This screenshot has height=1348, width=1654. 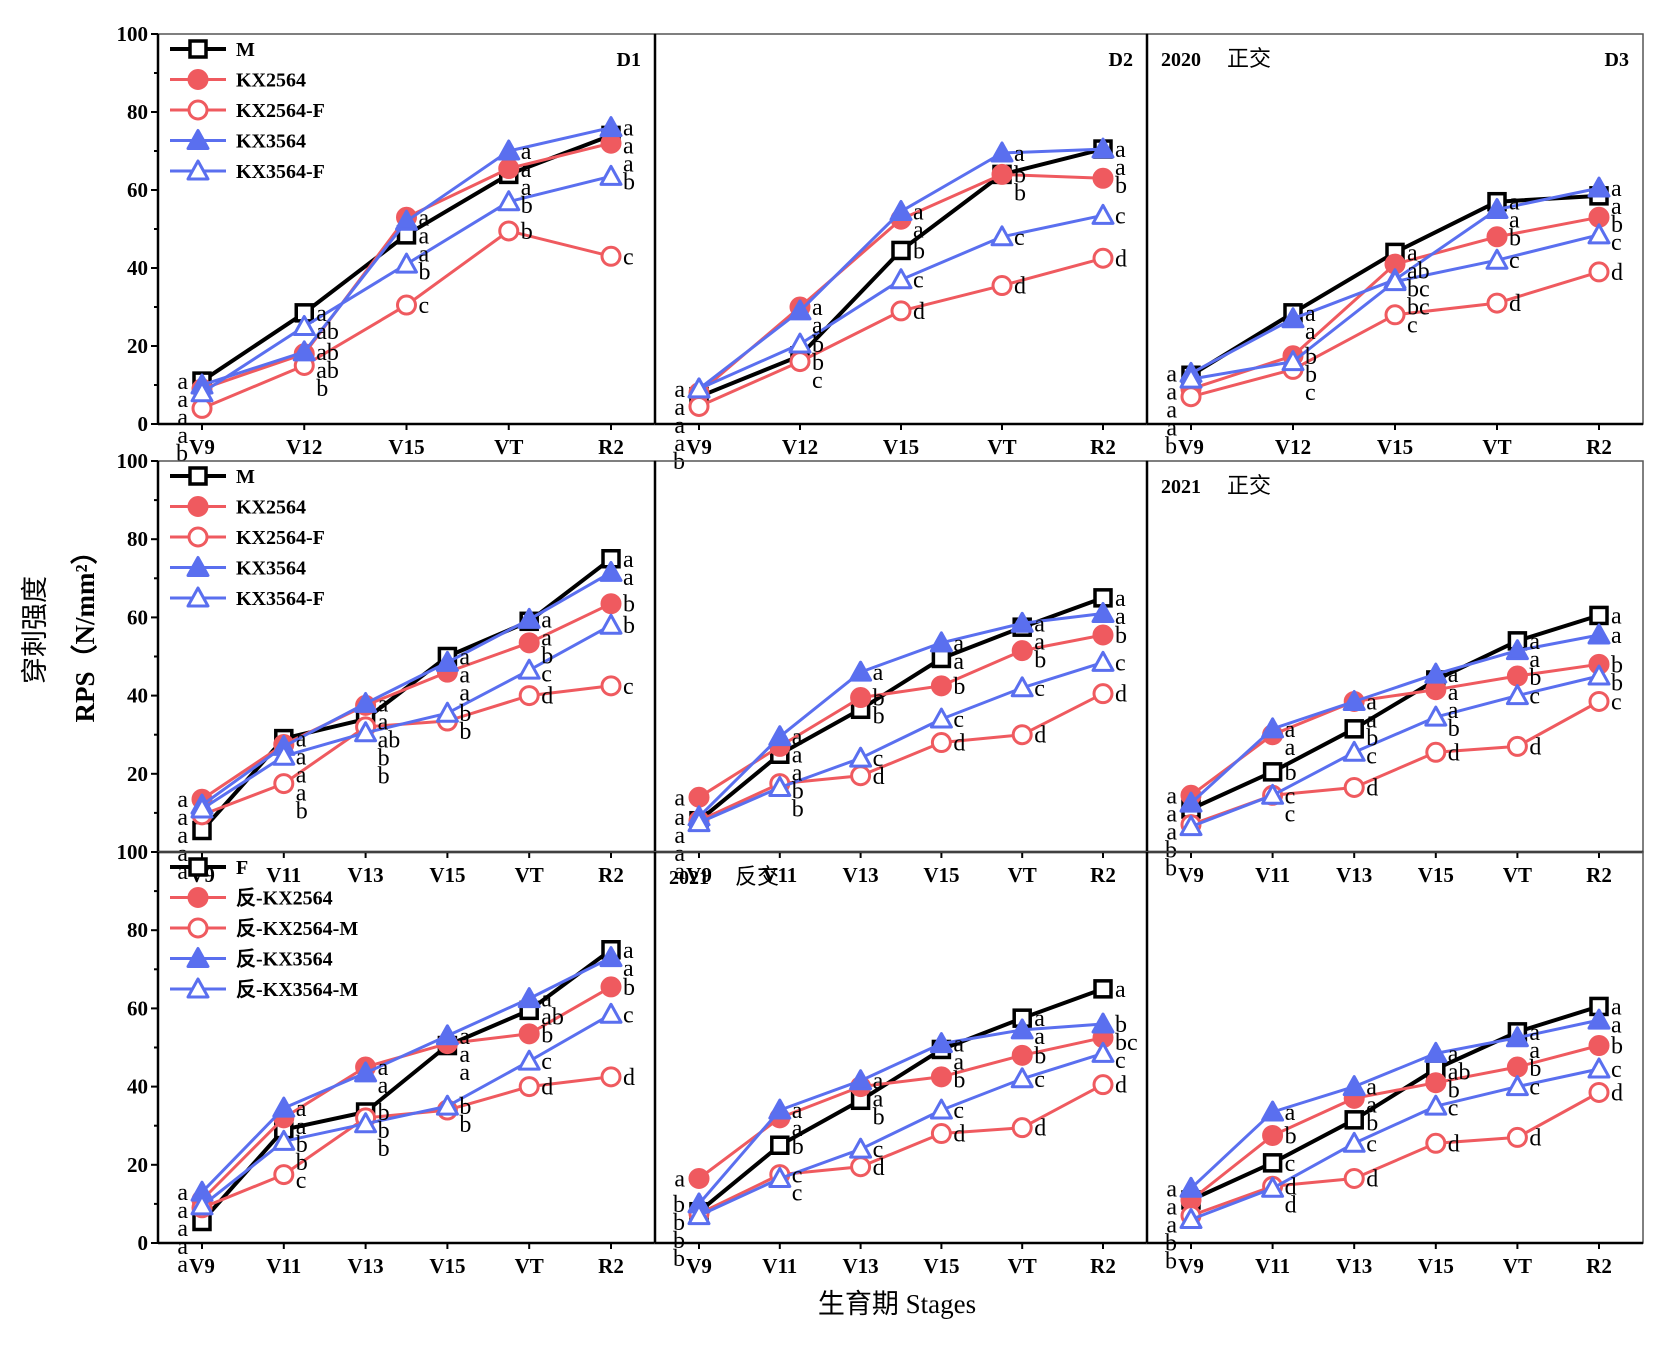 I want to click on legend-marker-反-kx3564, so click(x=198, y=957).